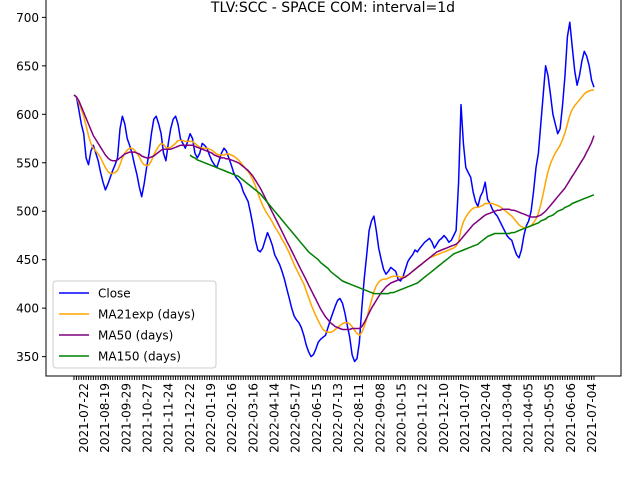  What do you see at coordinates (423, 418) in the screenshot?
I see `x-tick-label: 2020-11-12` at bounding box center [423, 418].